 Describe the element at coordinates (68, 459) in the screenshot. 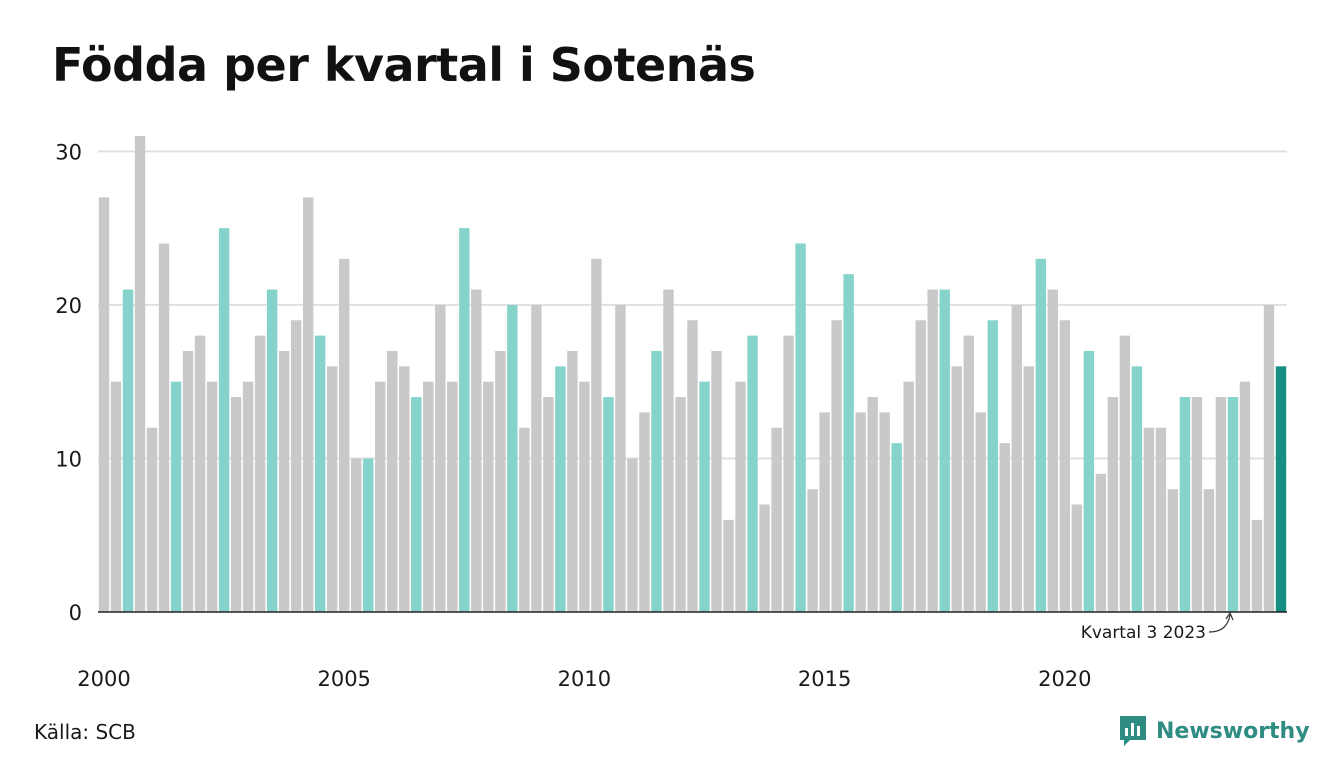

I see `y-tick-label: 10` at that location.